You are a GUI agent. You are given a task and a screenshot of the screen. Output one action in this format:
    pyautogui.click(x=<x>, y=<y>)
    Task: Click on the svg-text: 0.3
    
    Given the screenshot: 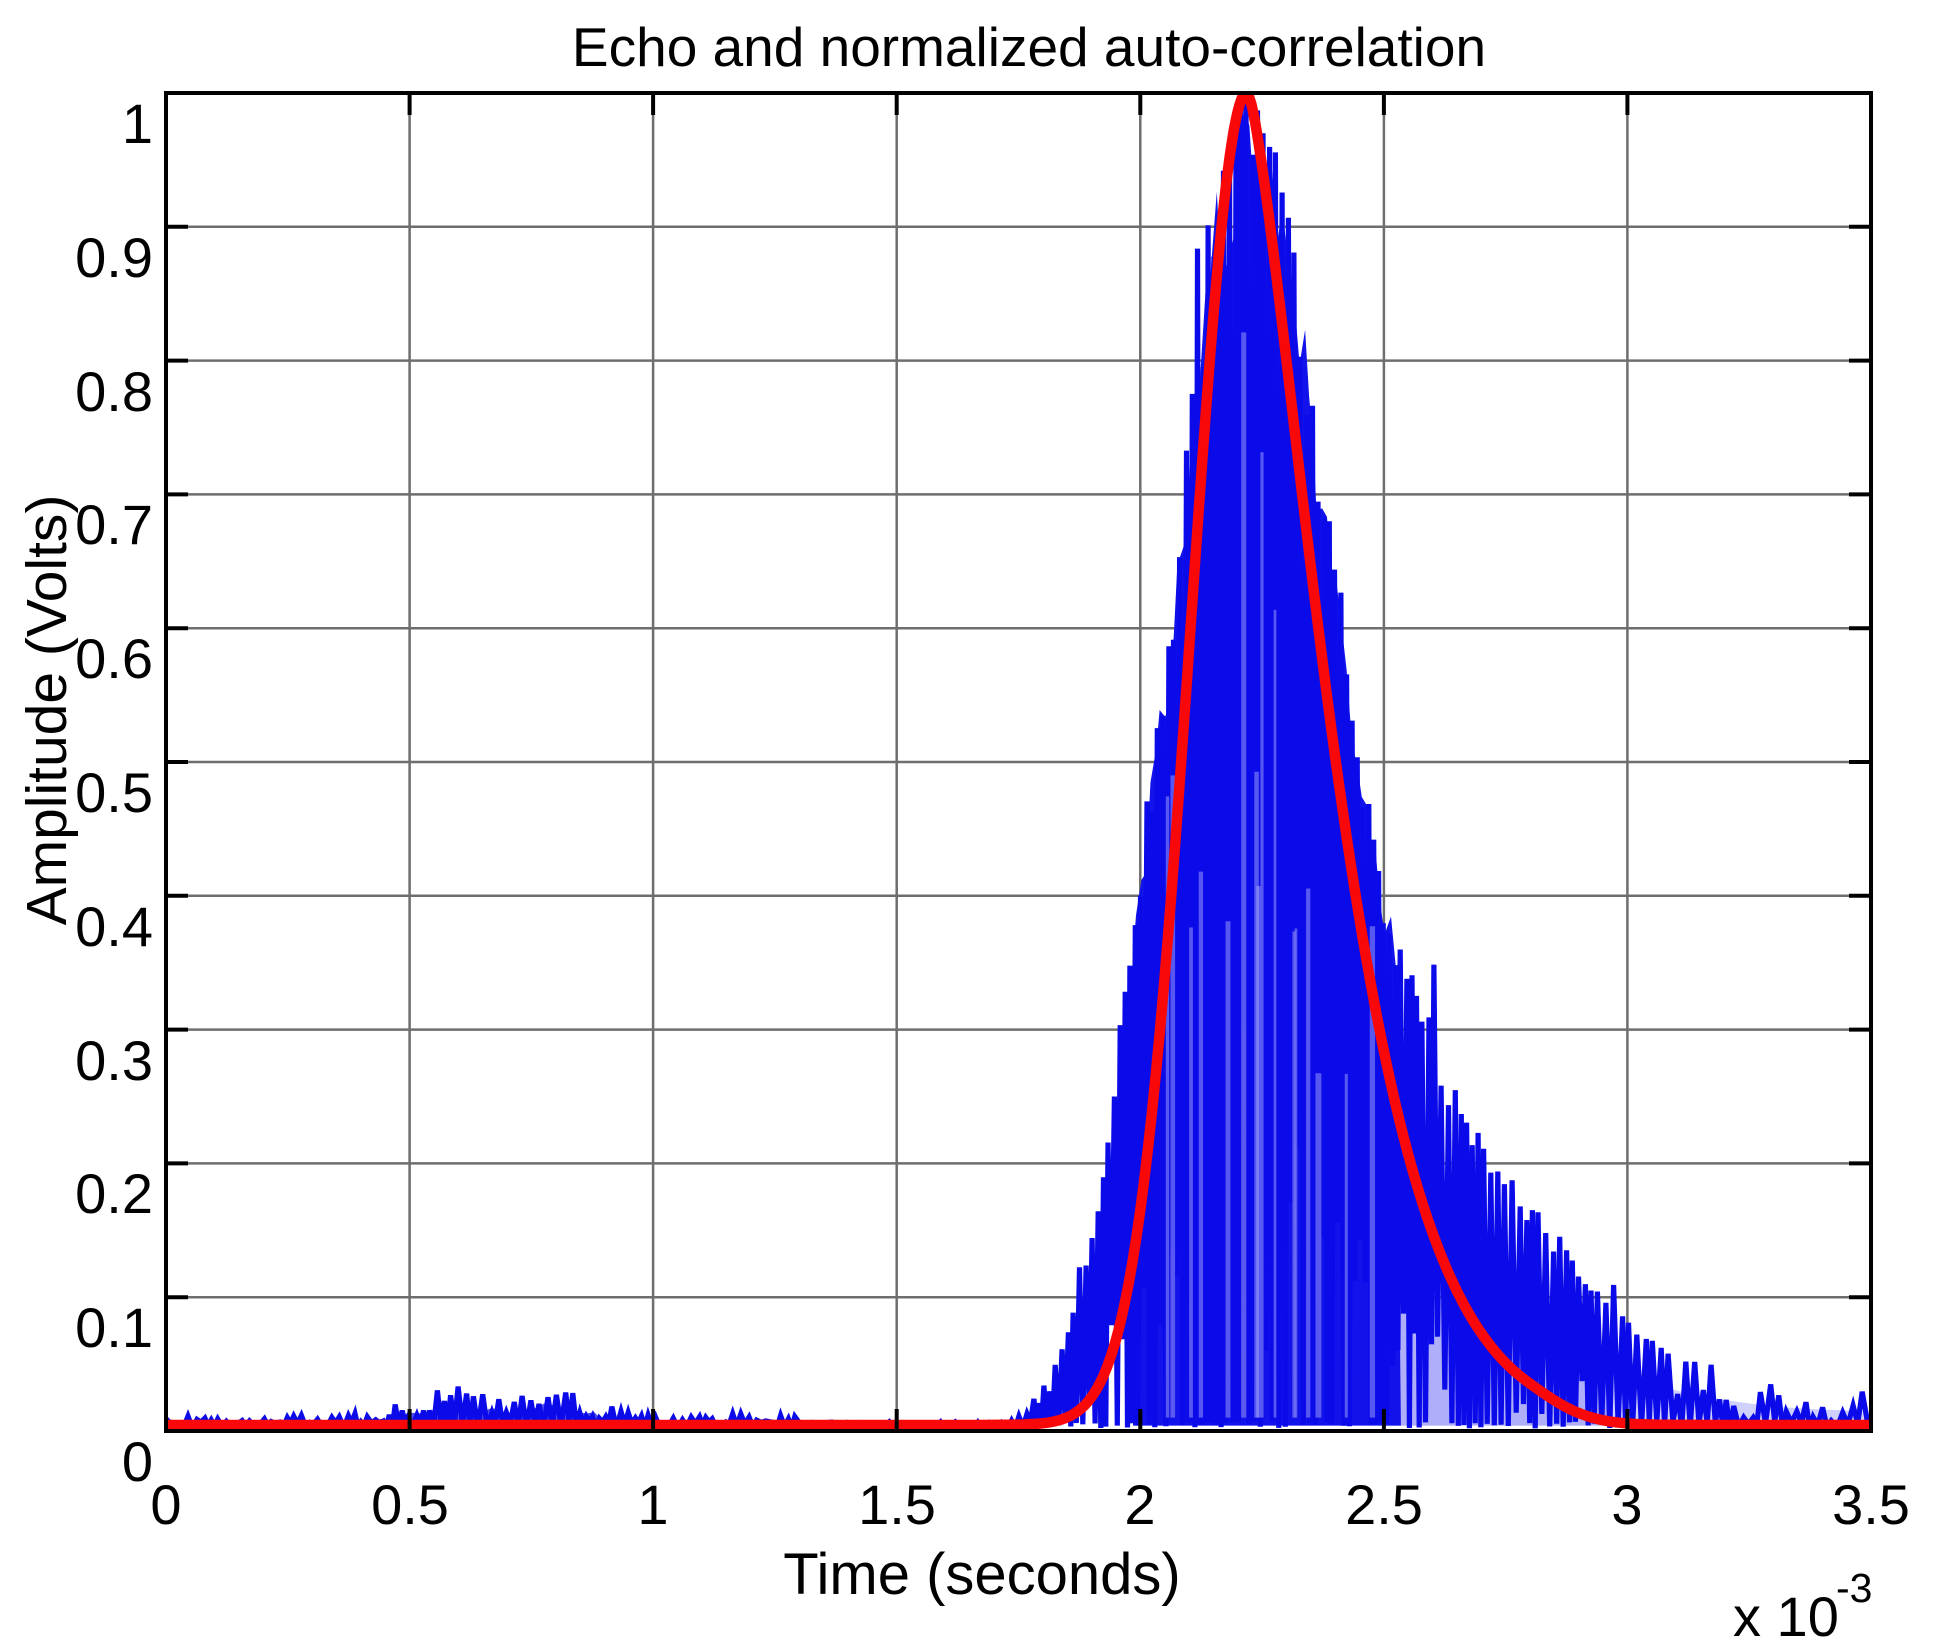 What is the action you would take?
    pyautogui.click(x=114, y=1060)
    